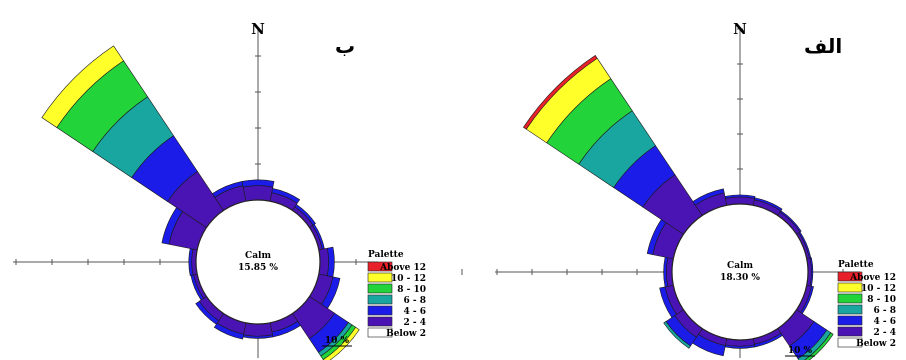  What do you see at coordinates (823, 46) in the screenshot?
I see `panel-label-right: الف` at bounding box center [823, 46].